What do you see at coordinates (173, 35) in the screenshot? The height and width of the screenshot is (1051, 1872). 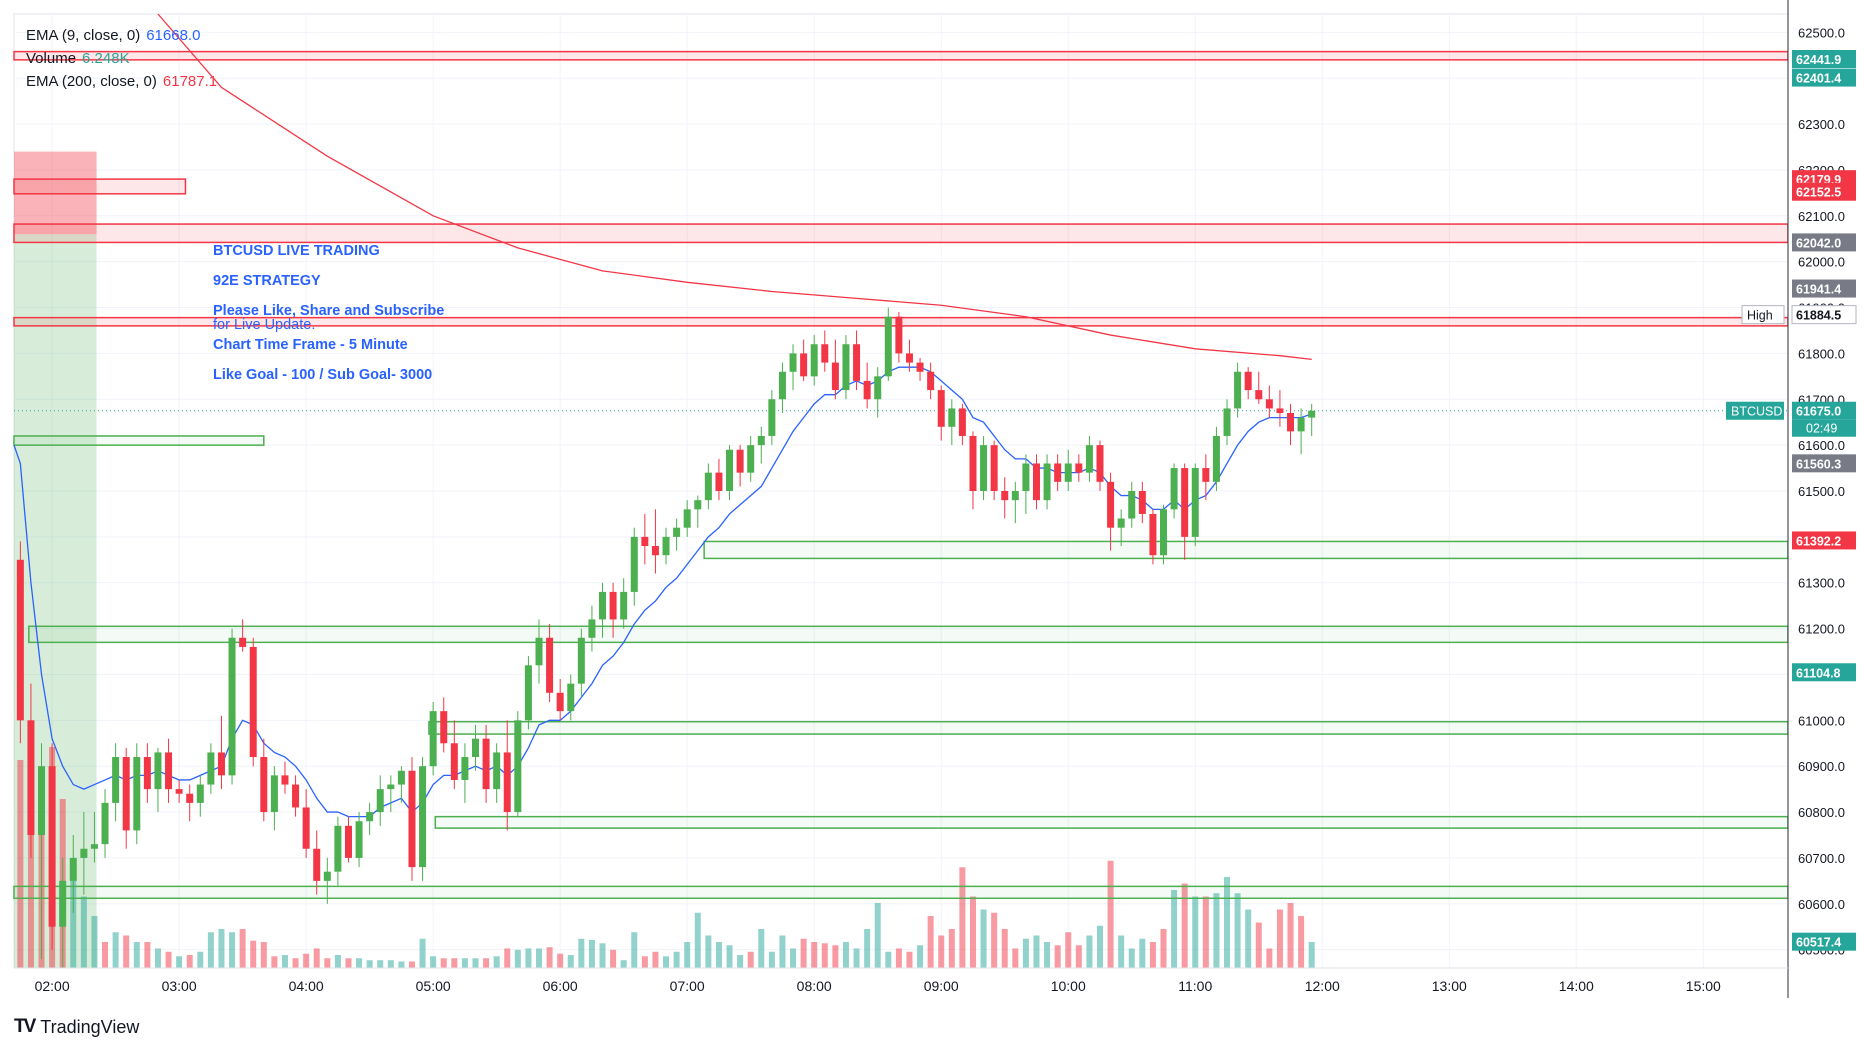 I see `ema9-value: 61668.0` at bounding box center [173, 35].